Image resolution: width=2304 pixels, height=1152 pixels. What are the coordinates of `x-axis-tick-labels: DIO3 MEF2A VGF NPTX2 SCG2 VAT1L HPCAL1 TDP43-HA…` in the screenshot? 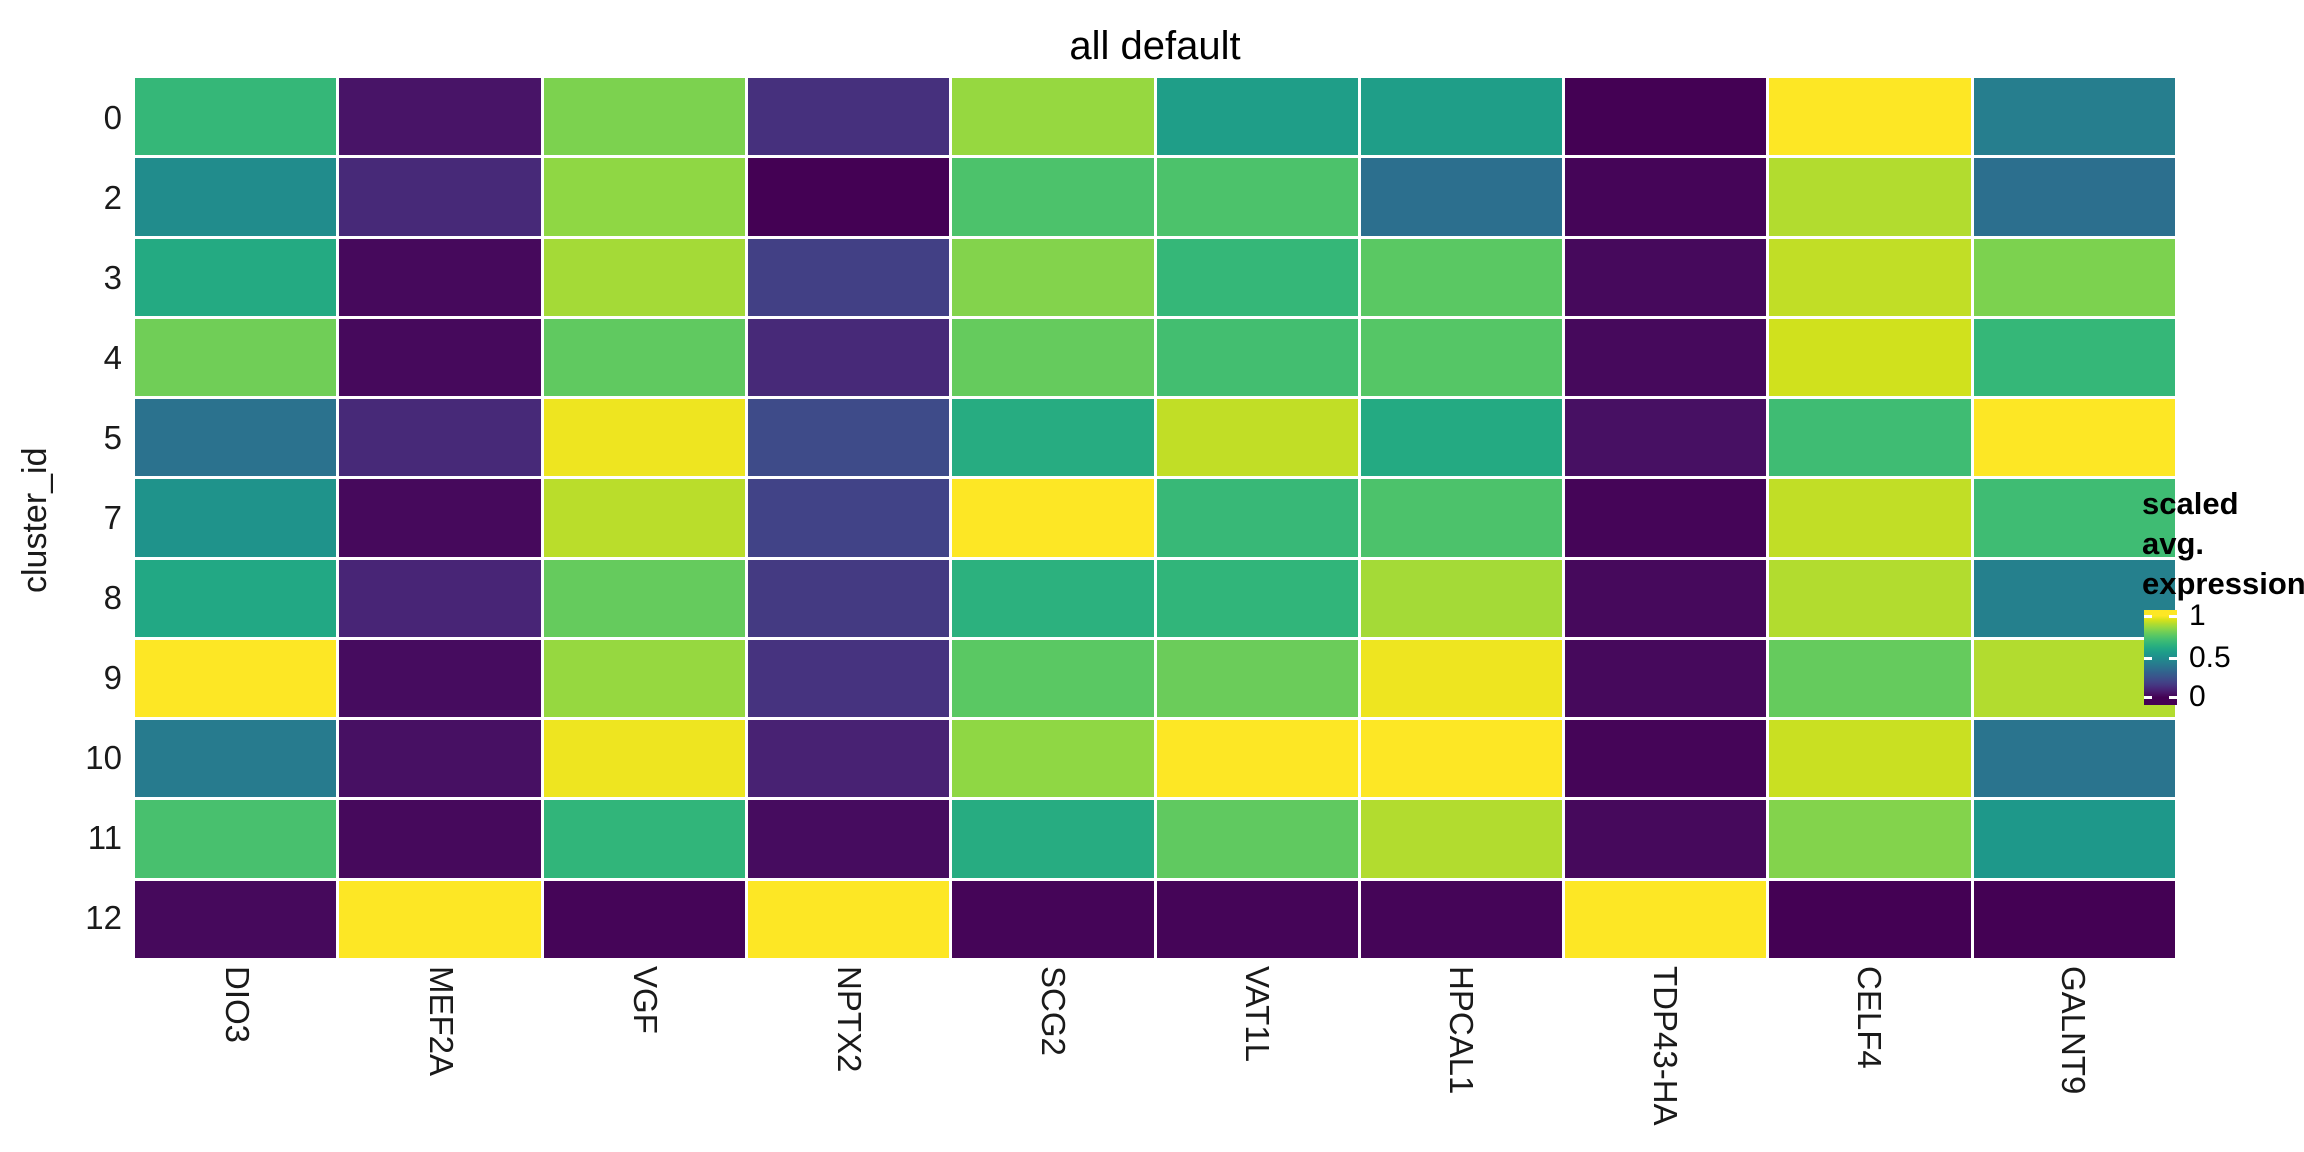 It's located at (1155, 1056).